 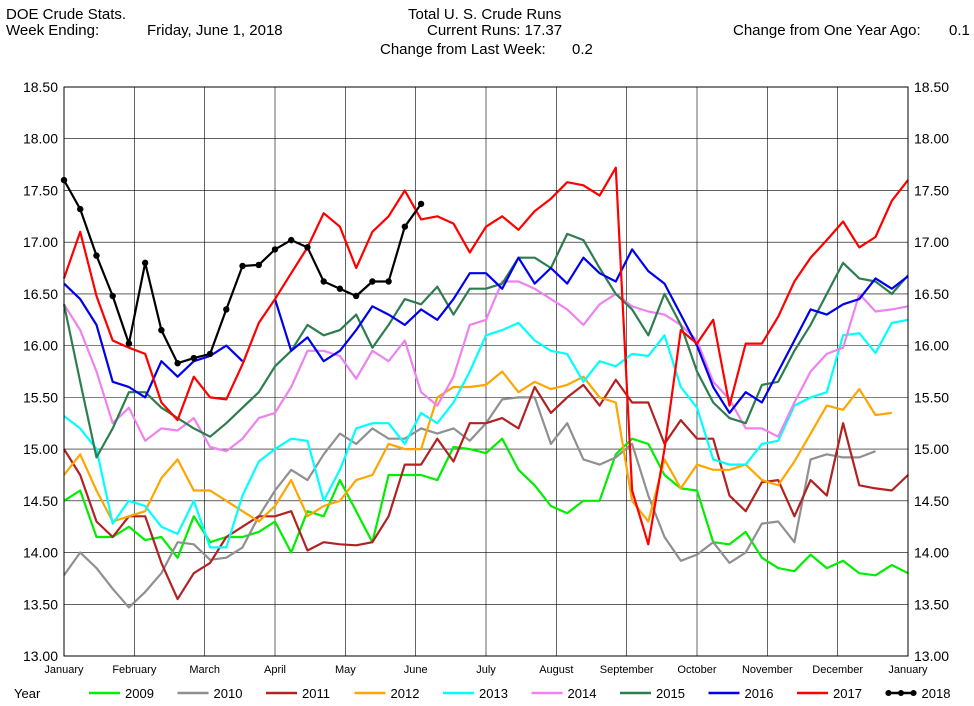 I want to click on x-tick-label: December, so click(x=837, y=670).